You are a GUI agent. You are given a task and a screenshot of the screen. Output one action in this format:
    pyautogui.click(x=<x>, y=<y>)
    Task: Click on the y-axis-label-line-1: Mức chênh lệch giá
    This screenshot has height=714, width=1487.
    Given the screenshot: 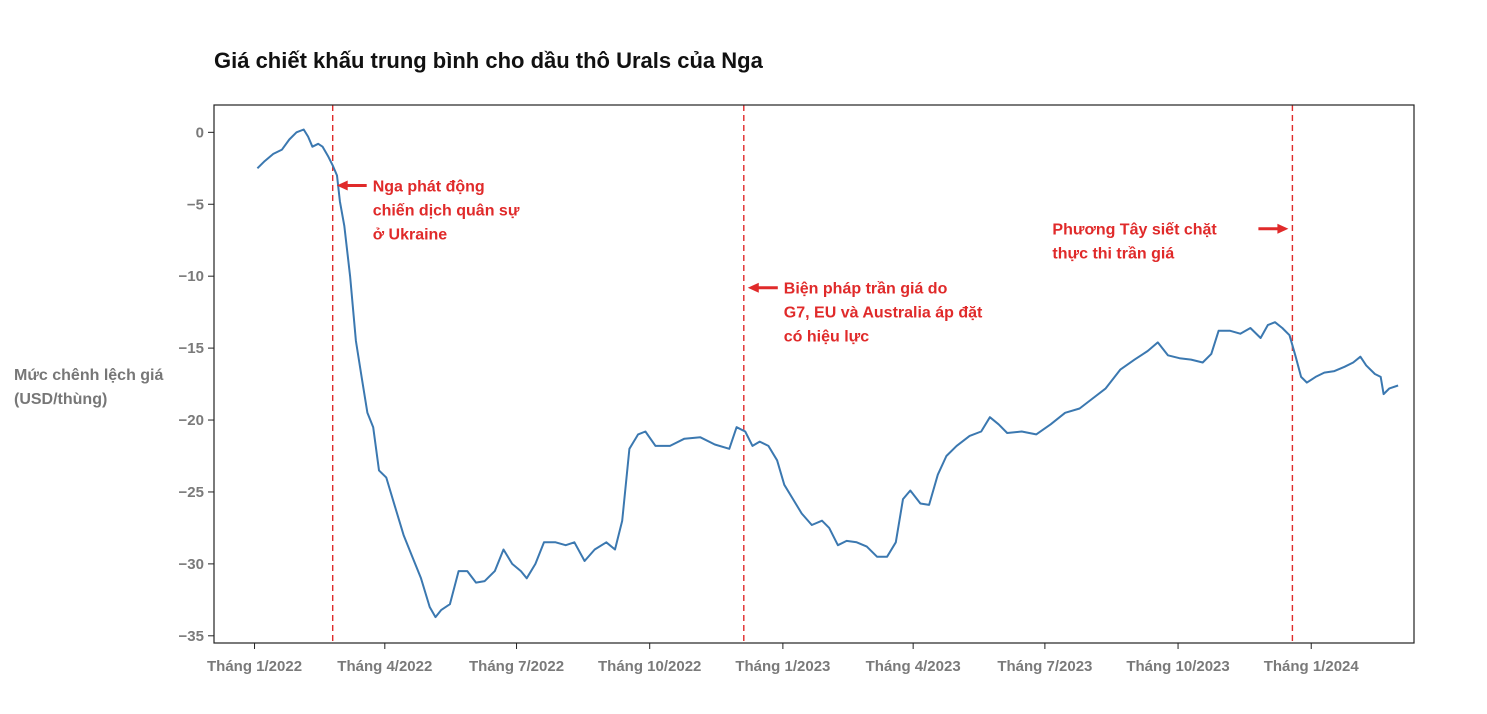 What is the action you would take?
    pyautogui.click(x=89, y=375)
    